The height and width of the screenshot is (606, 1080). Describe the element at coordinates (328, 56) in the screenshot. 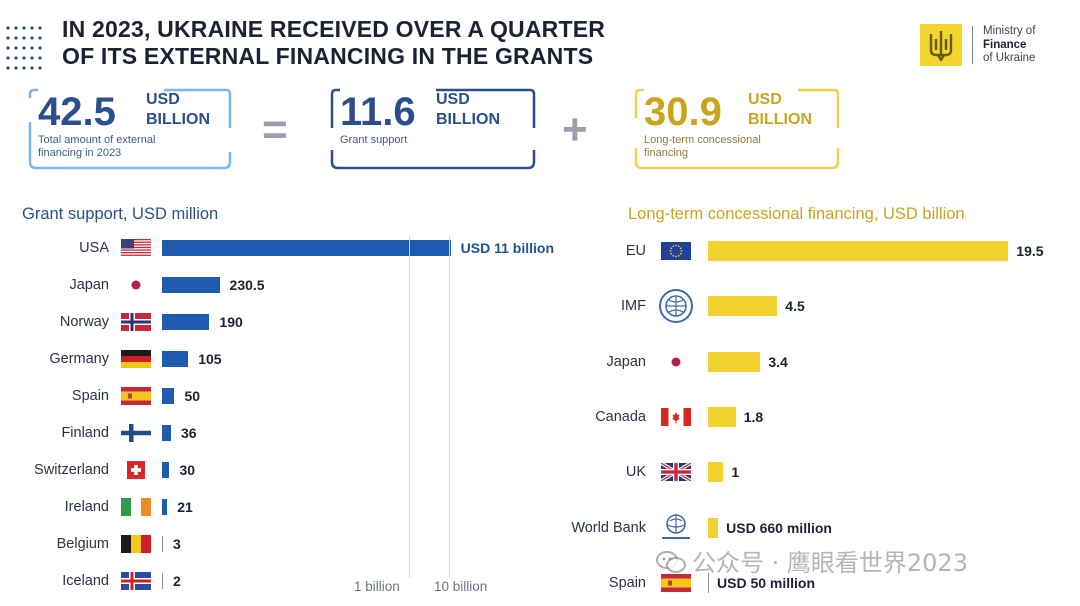

I see `title-line-2: OF ITS EXTERNAL FINANCING IN THE GRANTS` at that location.